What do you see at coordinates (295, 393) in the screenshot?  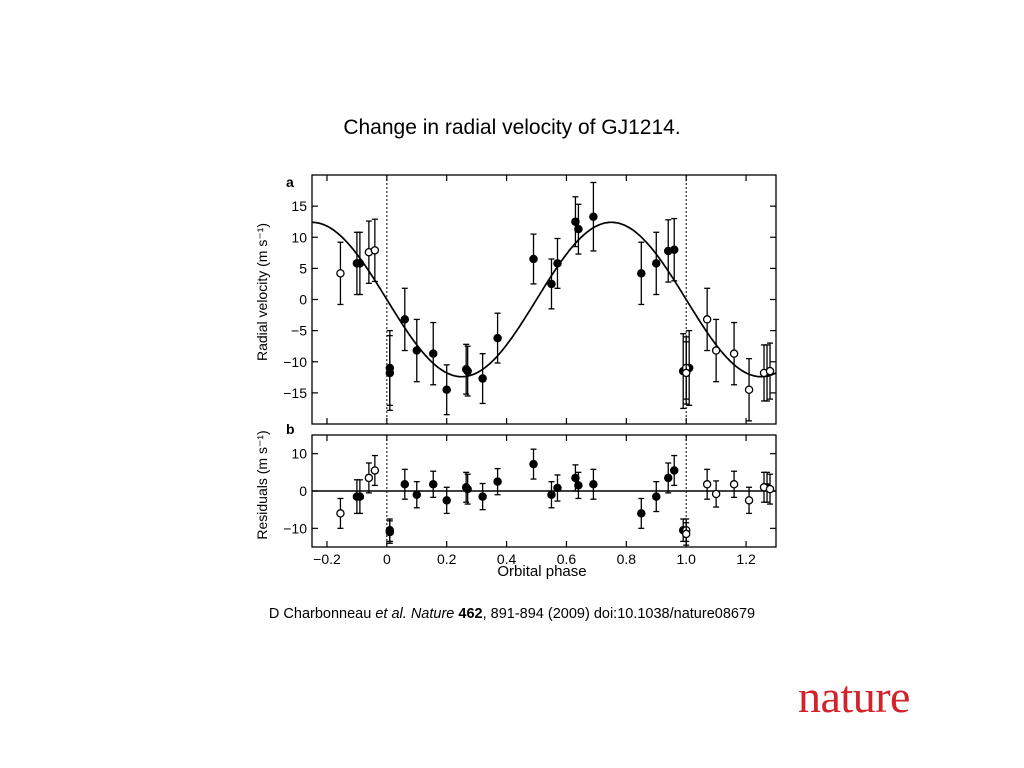 I see `panel-a-ytick-label: −15` at bounding box center [295, 393].